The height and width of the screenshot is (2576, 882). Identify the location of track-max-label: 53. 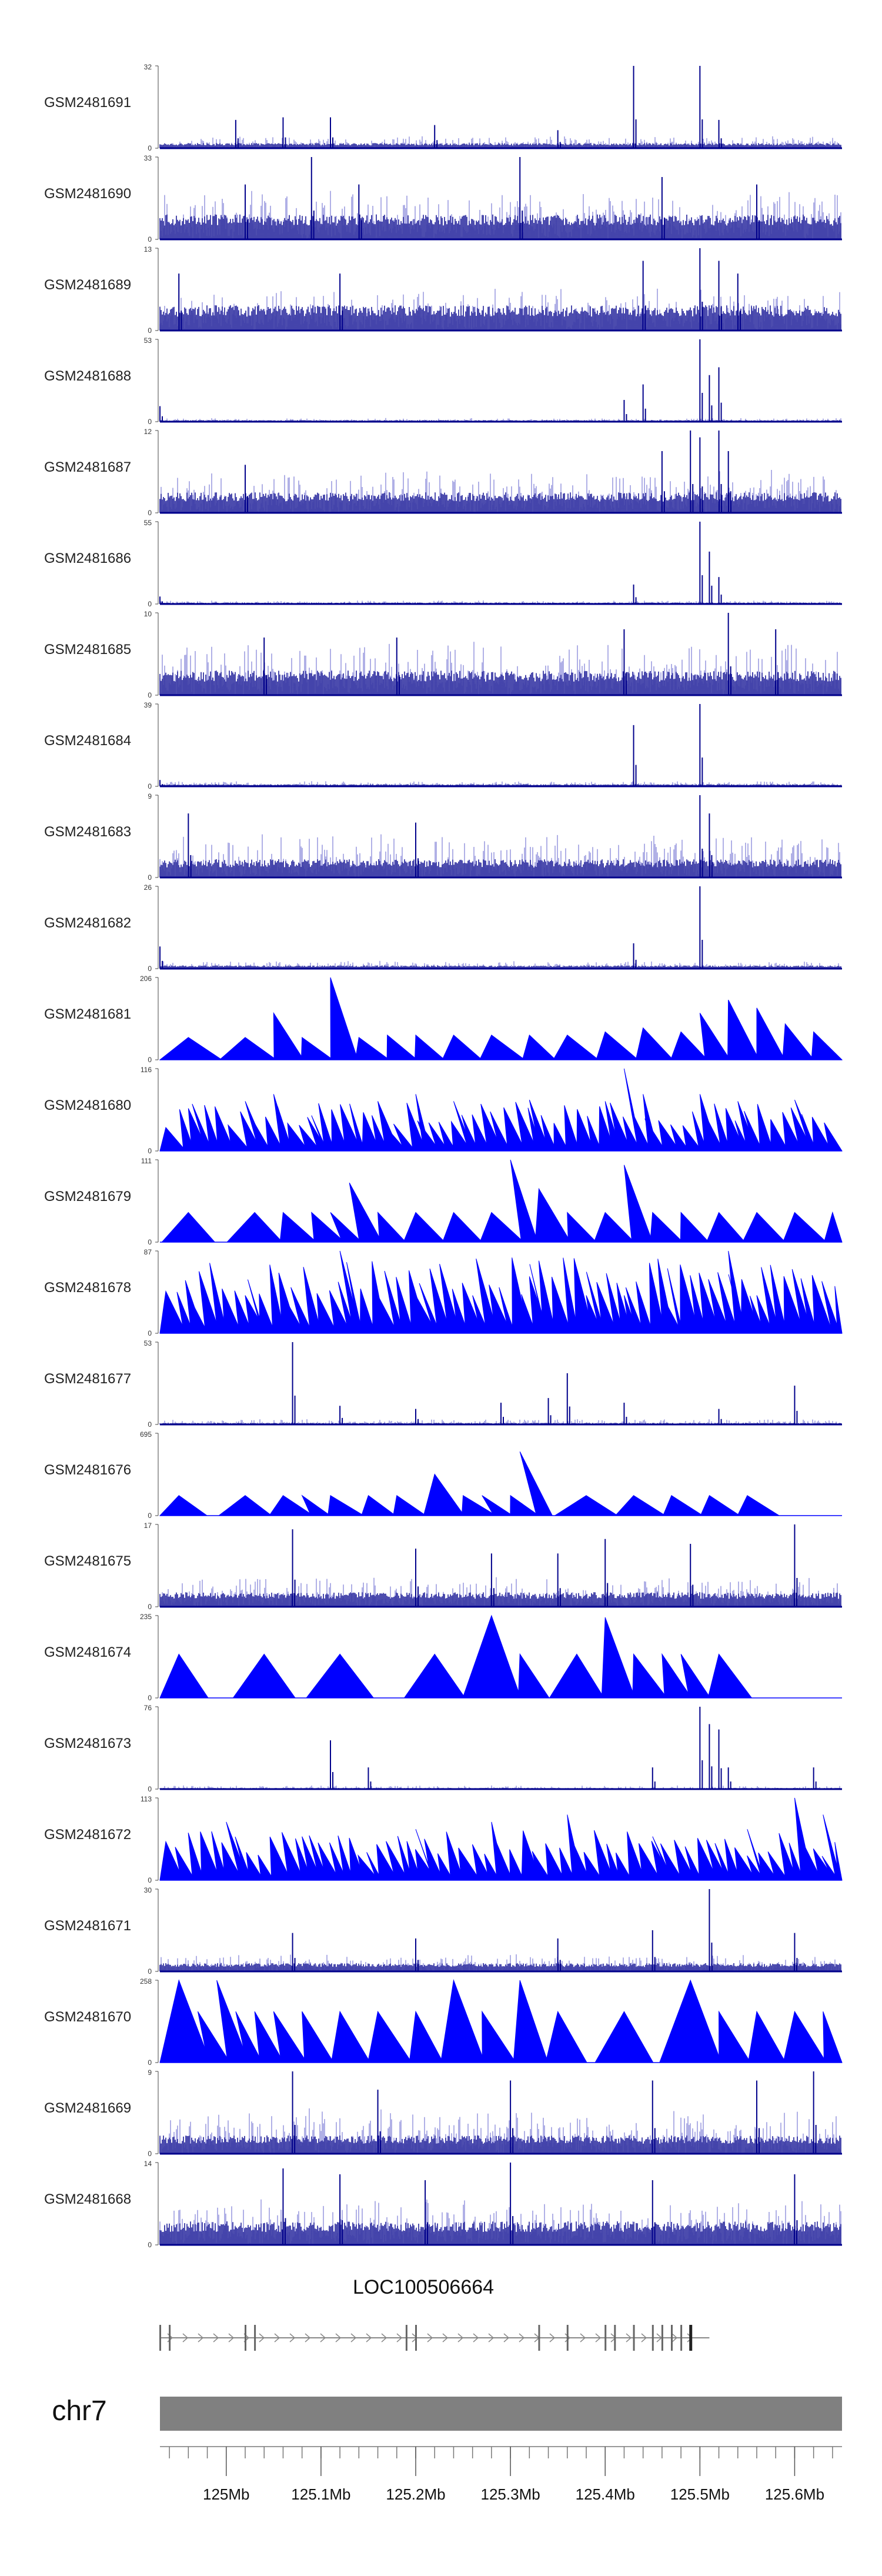
(148, 1343).